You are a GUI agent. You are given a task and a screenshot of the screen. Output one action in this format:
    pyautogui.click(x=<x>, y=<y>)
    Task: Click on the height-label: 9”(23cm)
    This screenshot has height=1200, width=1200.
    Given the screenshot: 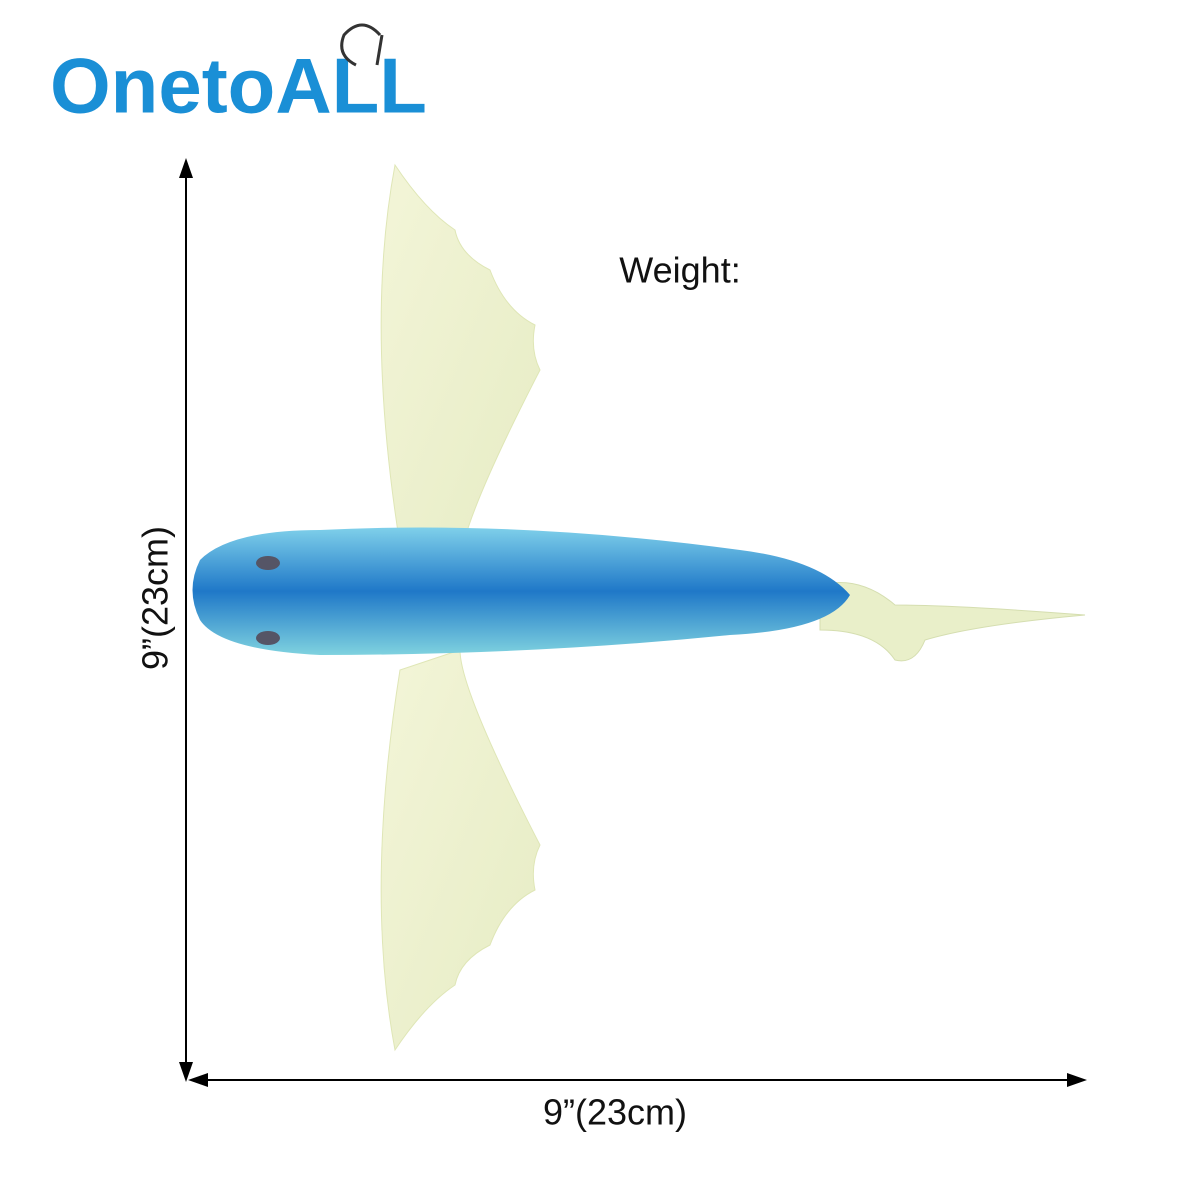 What is the action you would take?
    pyautogui.click(x=155, y=598)
    